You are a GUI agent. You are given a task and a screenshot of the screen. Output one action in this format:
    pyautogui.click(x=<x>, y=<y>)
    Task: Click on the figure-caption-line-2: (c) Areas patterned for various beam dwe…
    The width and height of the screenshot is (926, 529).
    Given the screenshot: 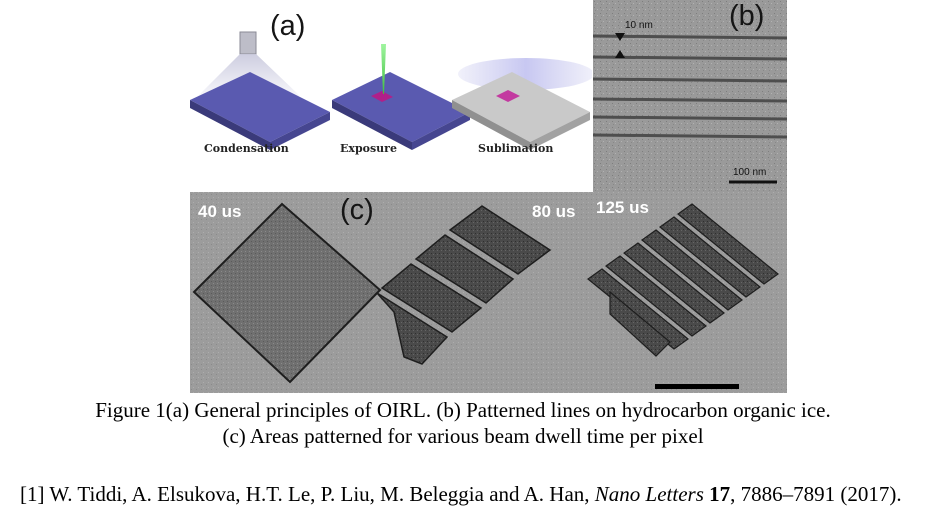 What is the action you would take?
    pyautogui.click(x=463, y=436)
    